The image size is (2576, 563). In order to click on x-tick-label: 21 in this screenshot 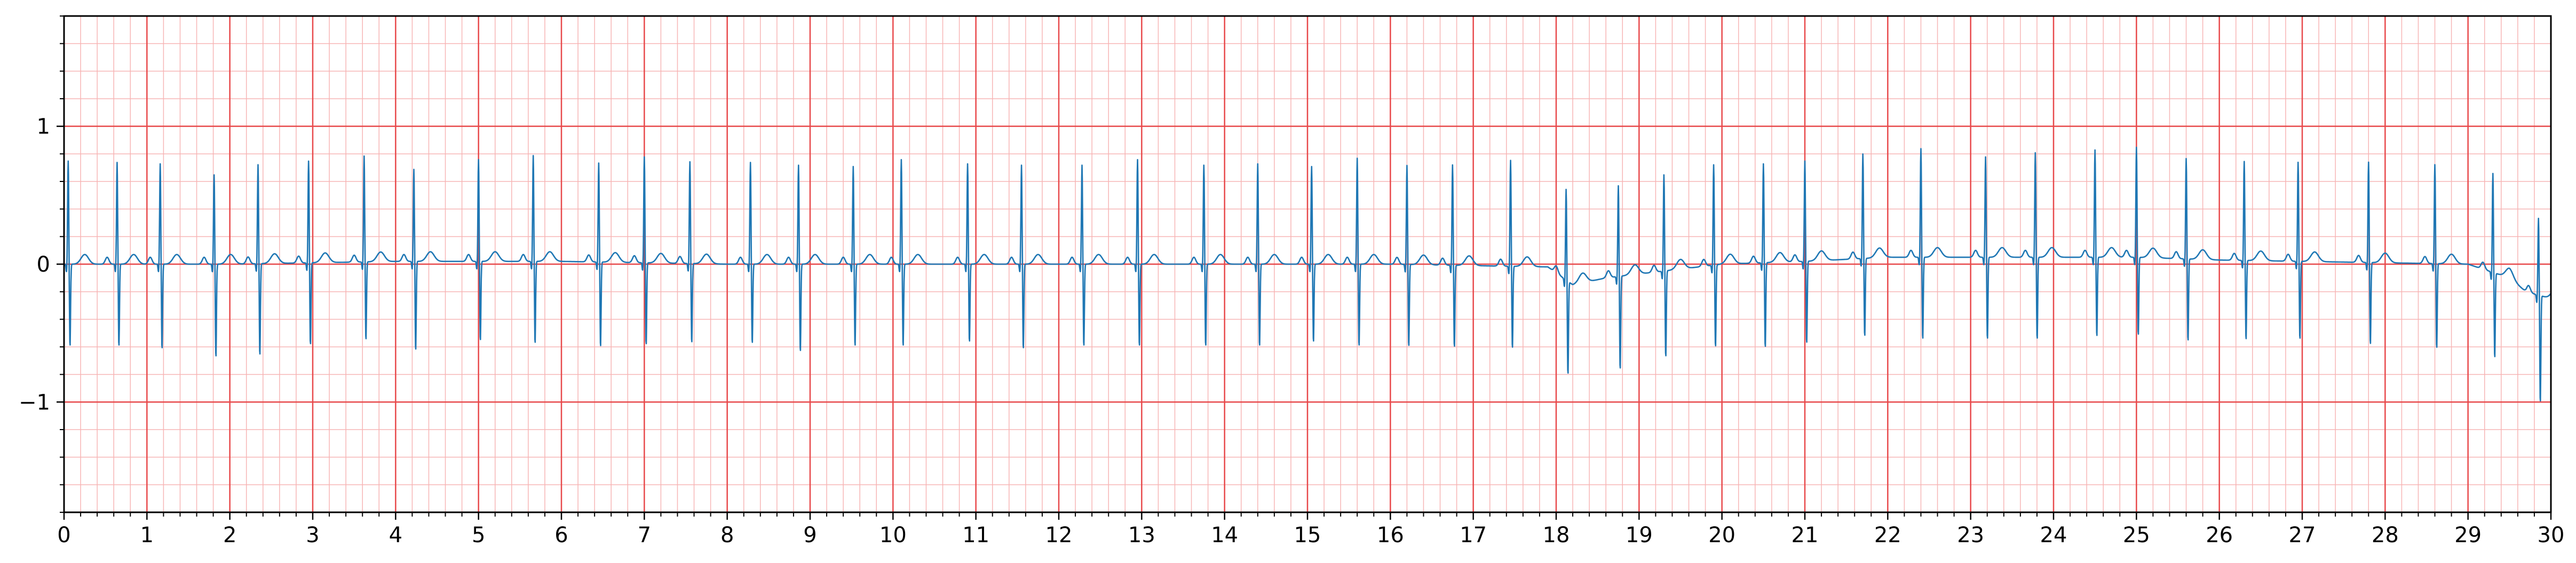, I will do `click(1805, 535)`.